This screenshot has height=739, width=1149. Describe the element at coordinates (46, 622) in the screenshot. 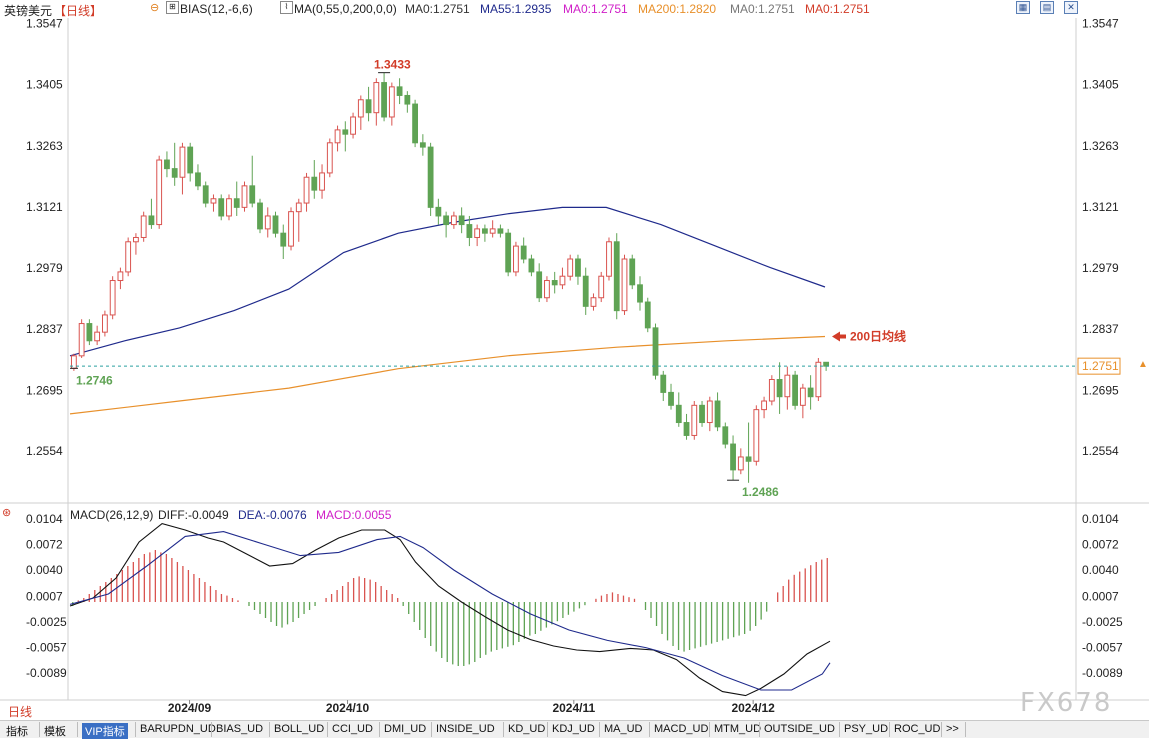

I see `macd-tick-left: -0.0025` at that location.